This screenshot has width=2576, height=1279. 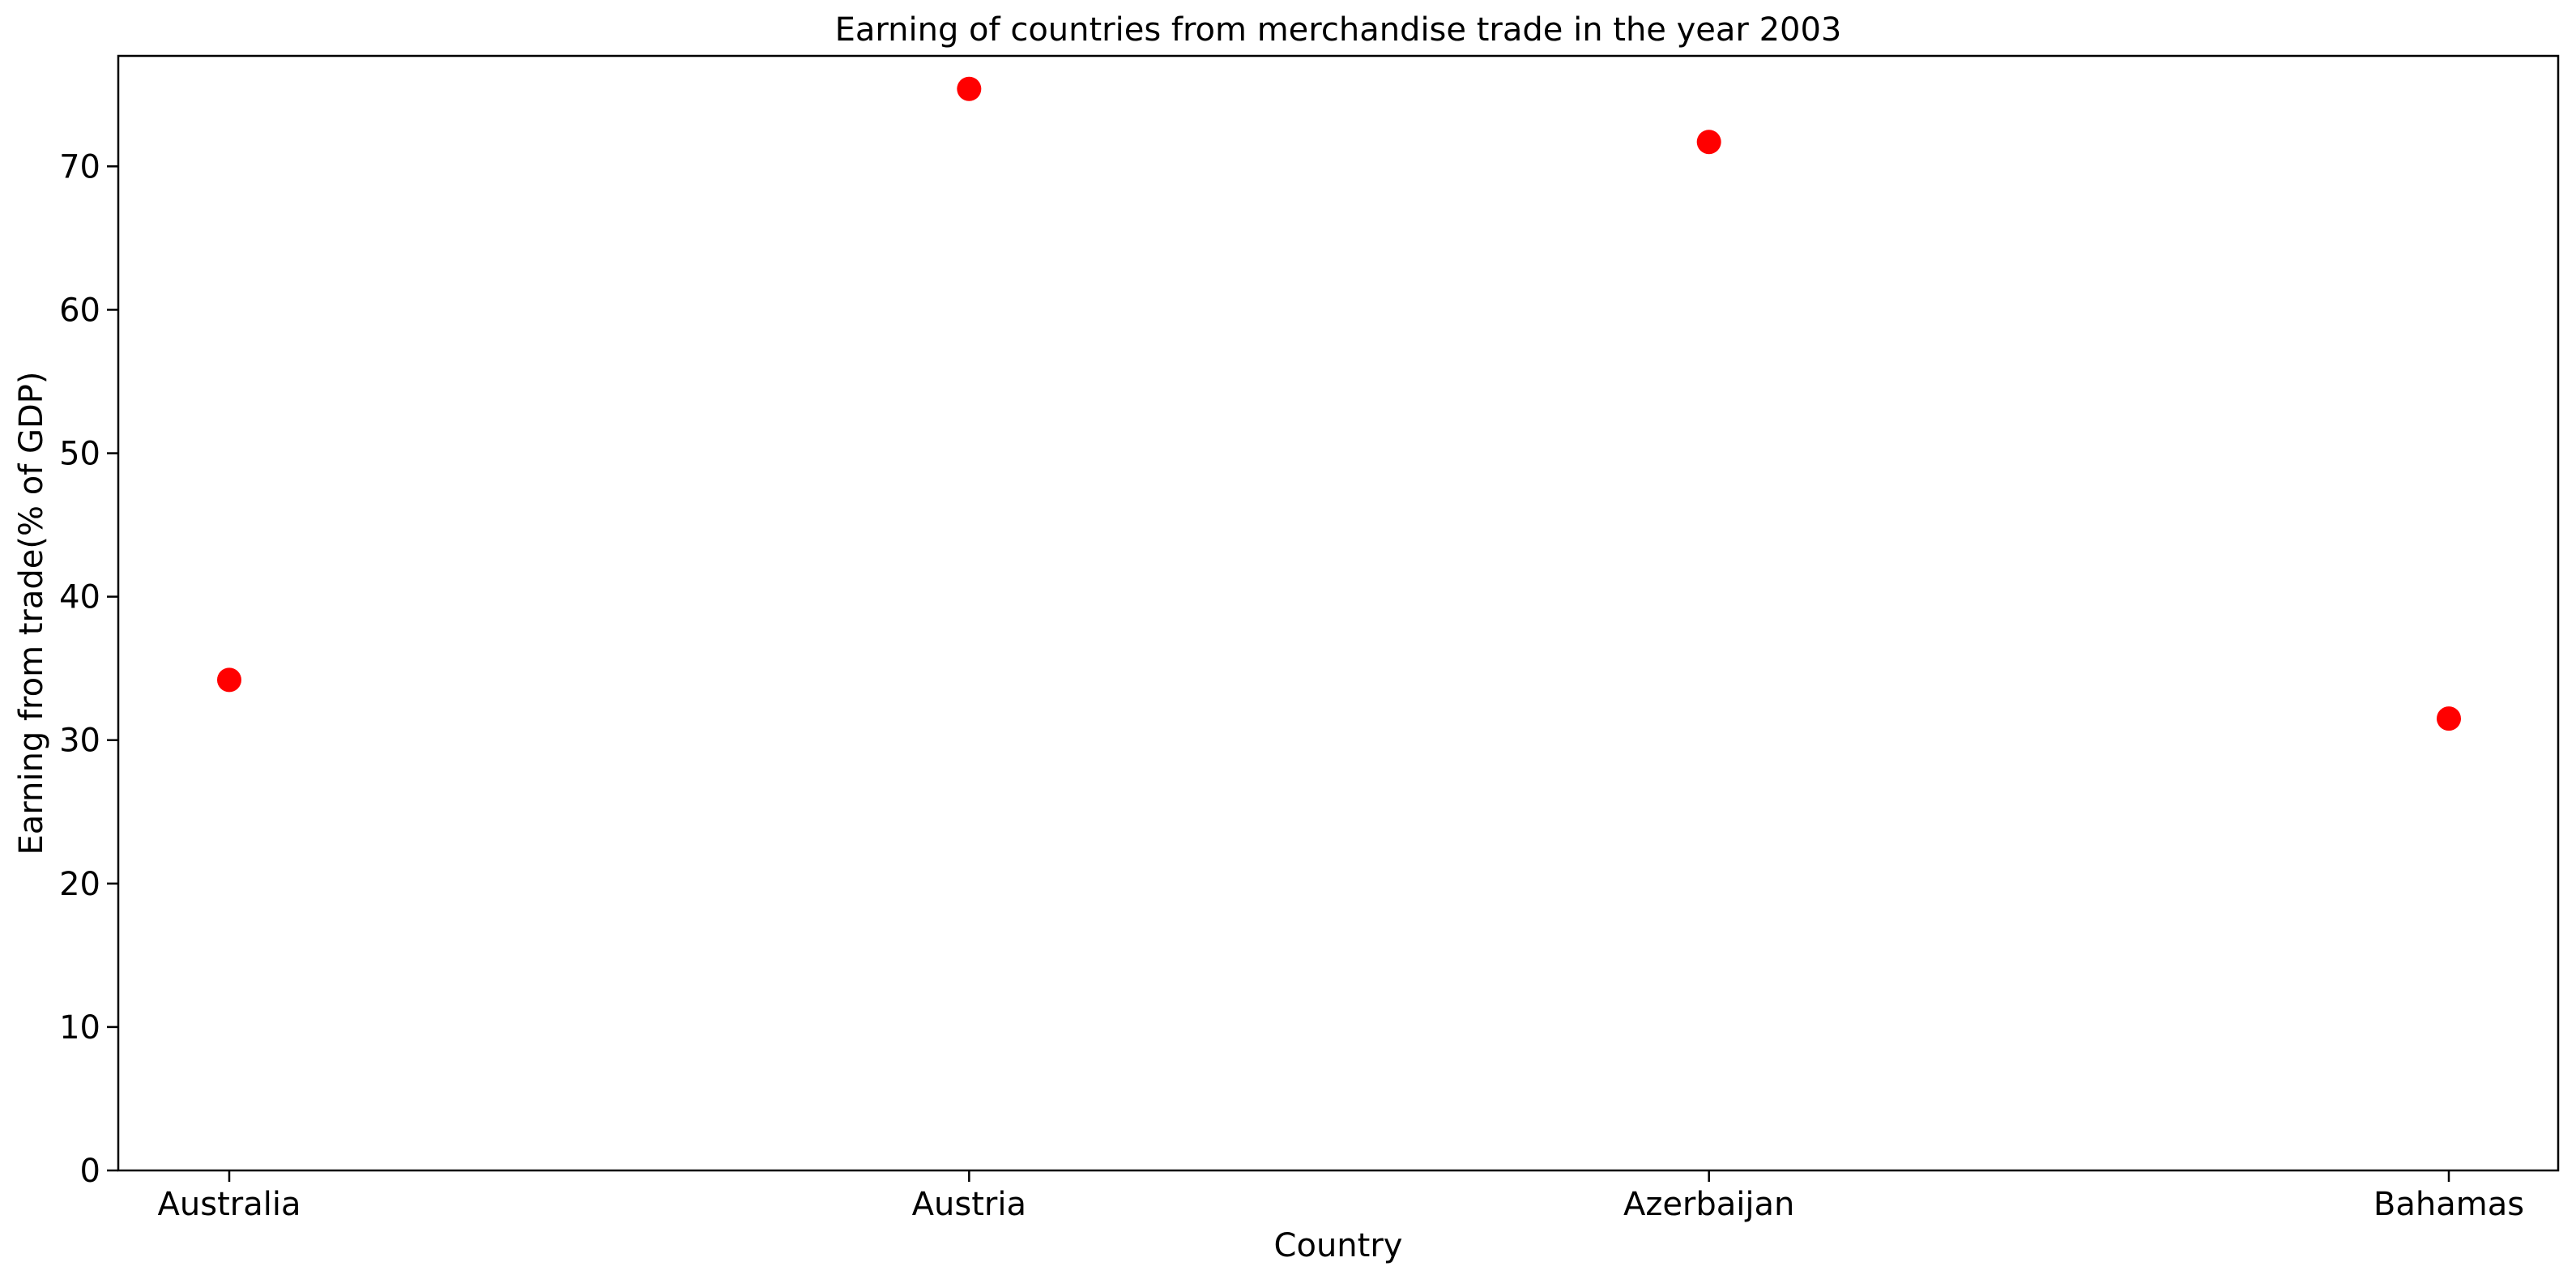 What do you see at coordinates (1339, 1245) in the screenshot?
I see `x-axis-label: Country` at bounding box center [1339, 1245].